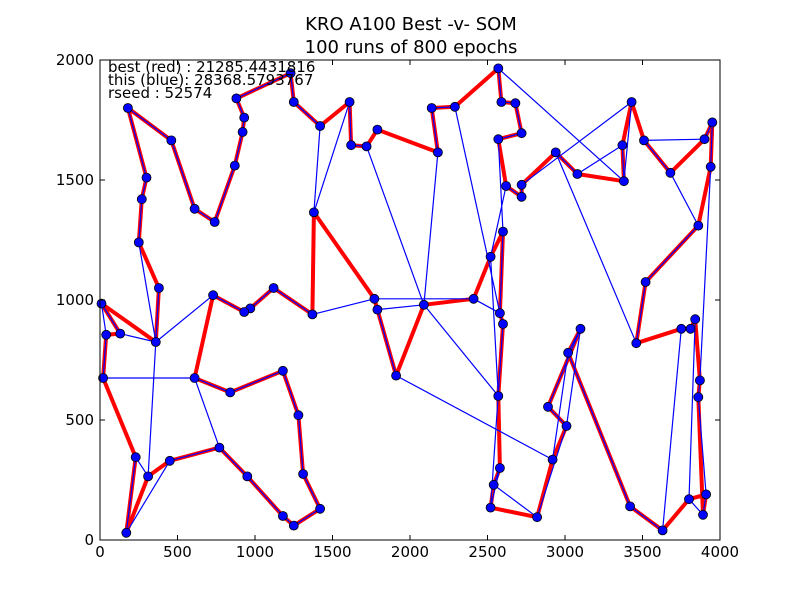 The height and width of the screenshot is (600, 800). Describe the element at coordinates (79, 420) in the screenshot. I see `y-tick-label: 500` at that location.